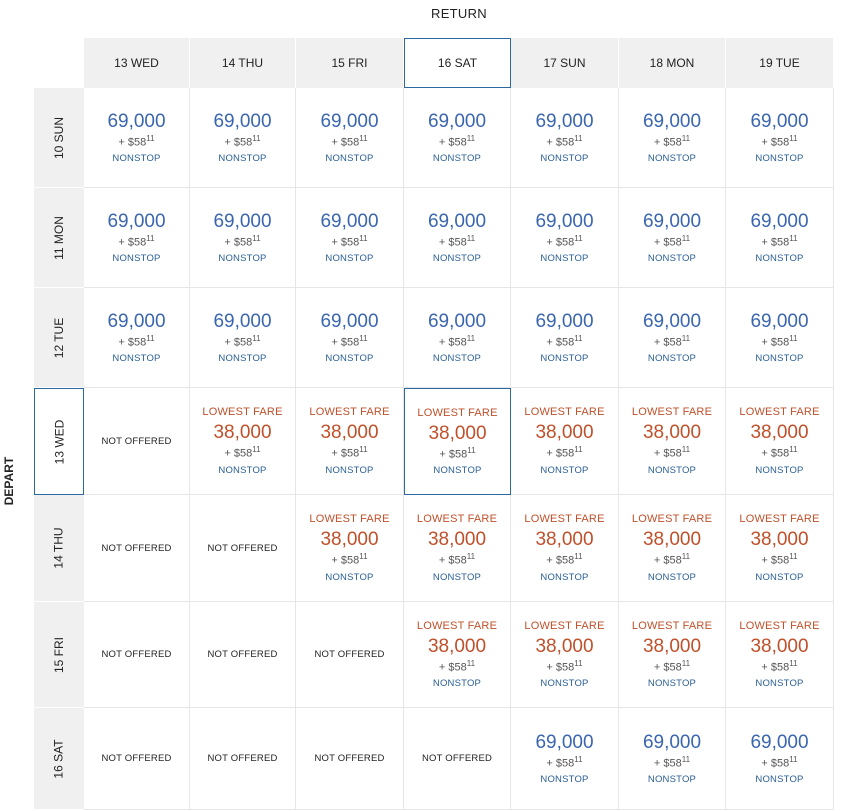 The height and width of the screenshot is (811, 848). What do you see at coordinates (243, 63) in the screenshot?
I see `return-date-header: 14 THU` at bounding box center [243, 63].